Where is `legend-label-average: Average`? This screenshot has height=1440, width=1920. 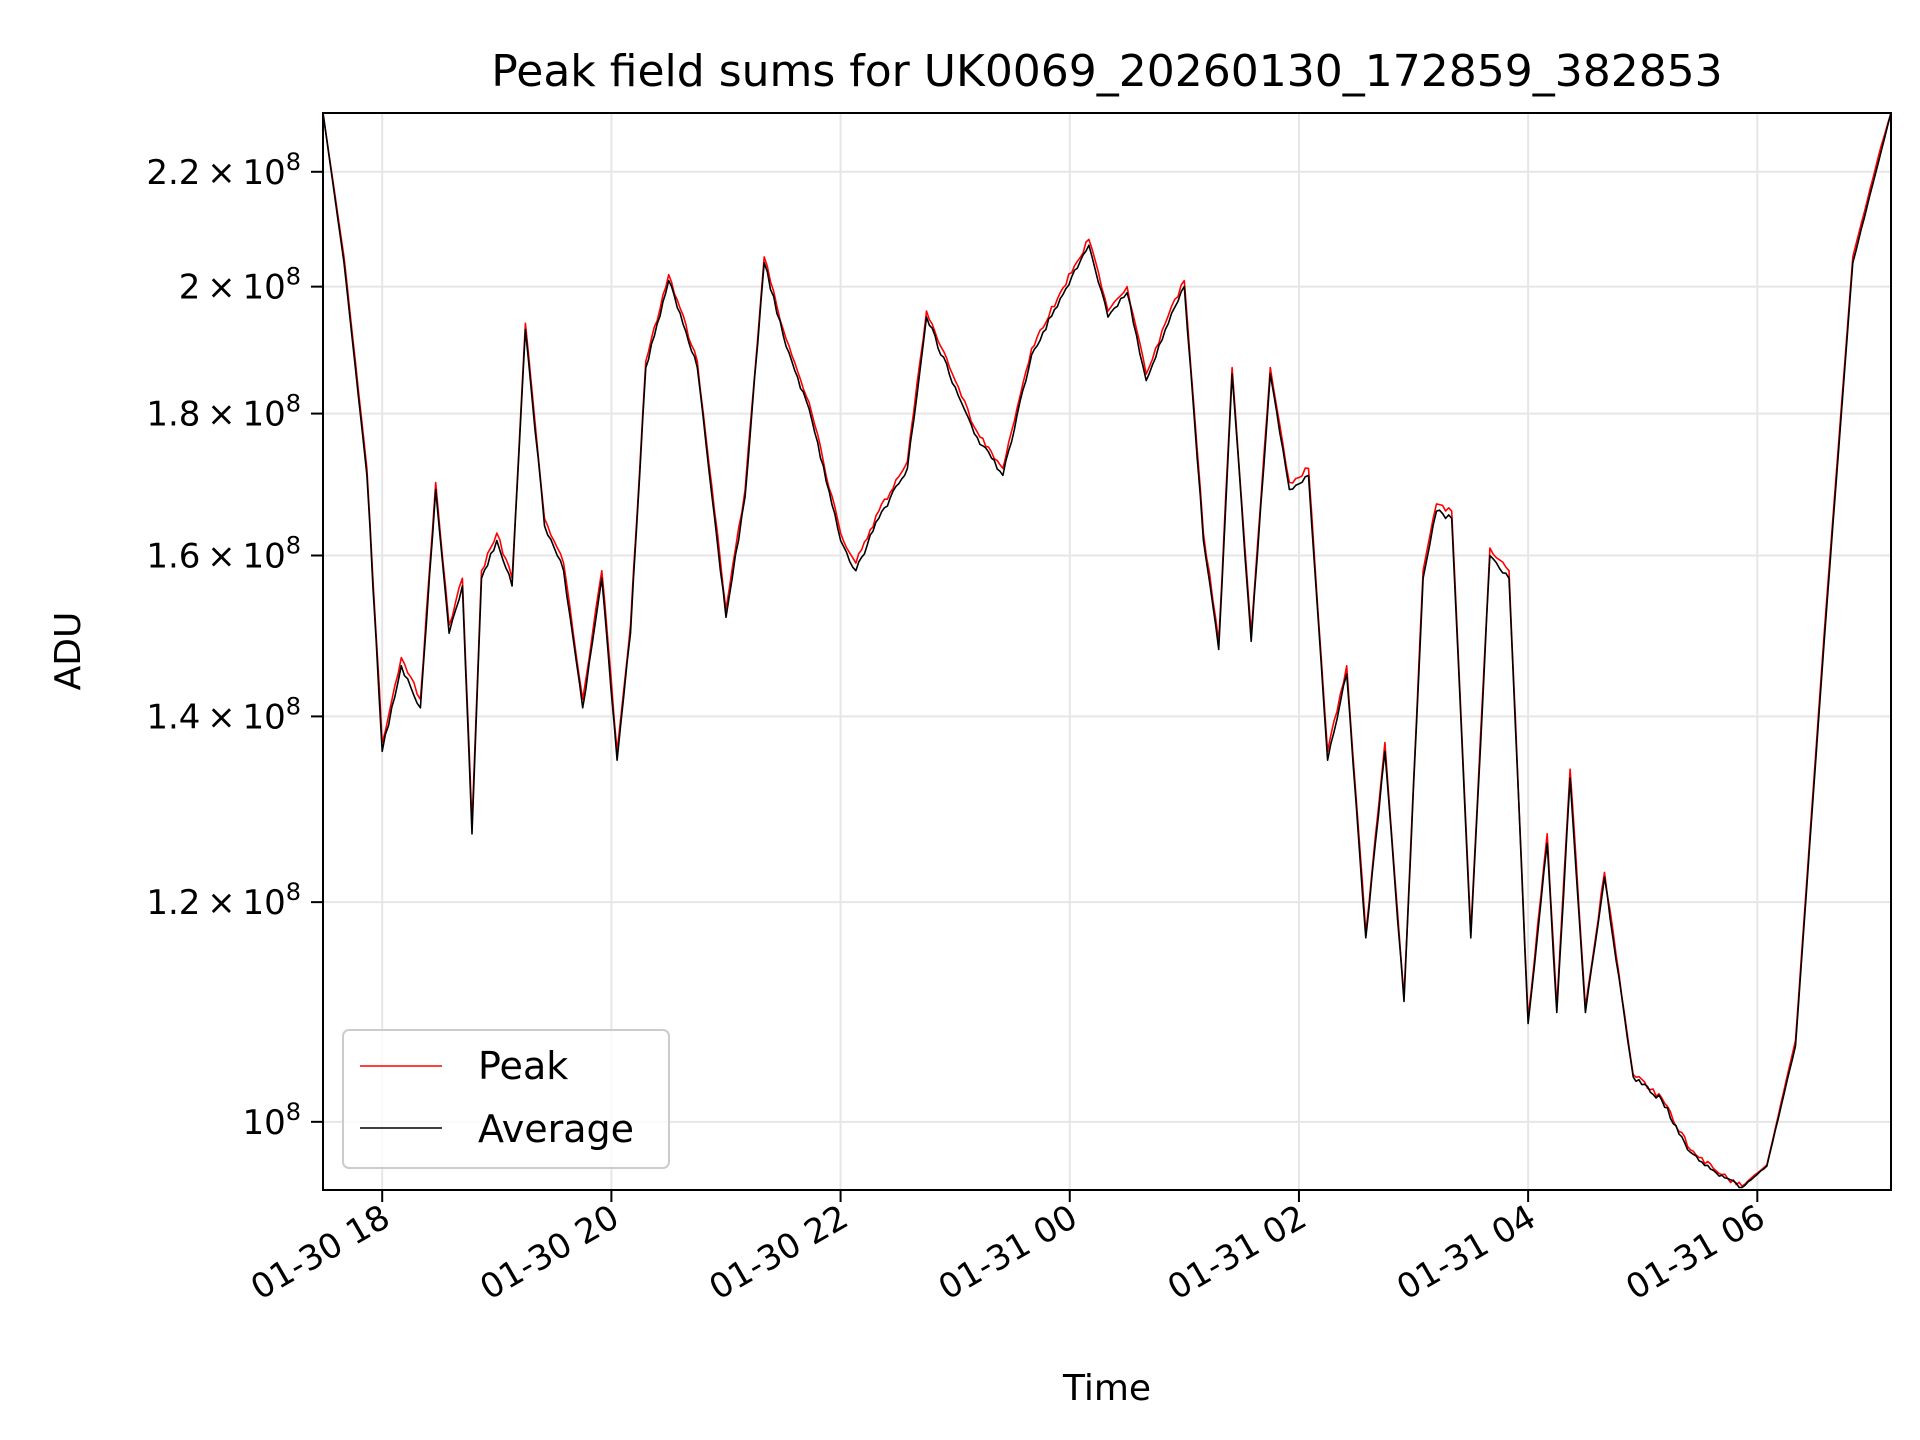
legend-label-average: Average is located at coordinates (556, 1129).